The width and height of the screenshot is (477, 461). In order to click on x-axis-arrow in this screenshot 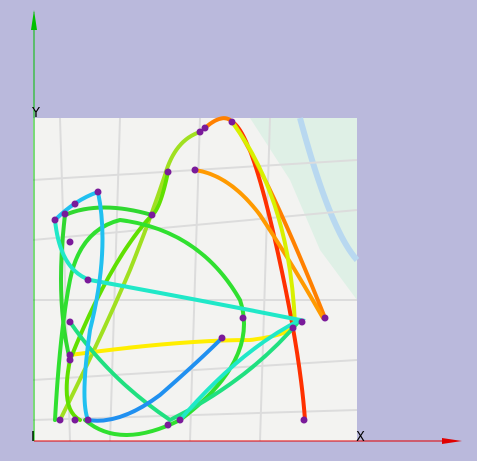, I will do `click(452, 441)`.